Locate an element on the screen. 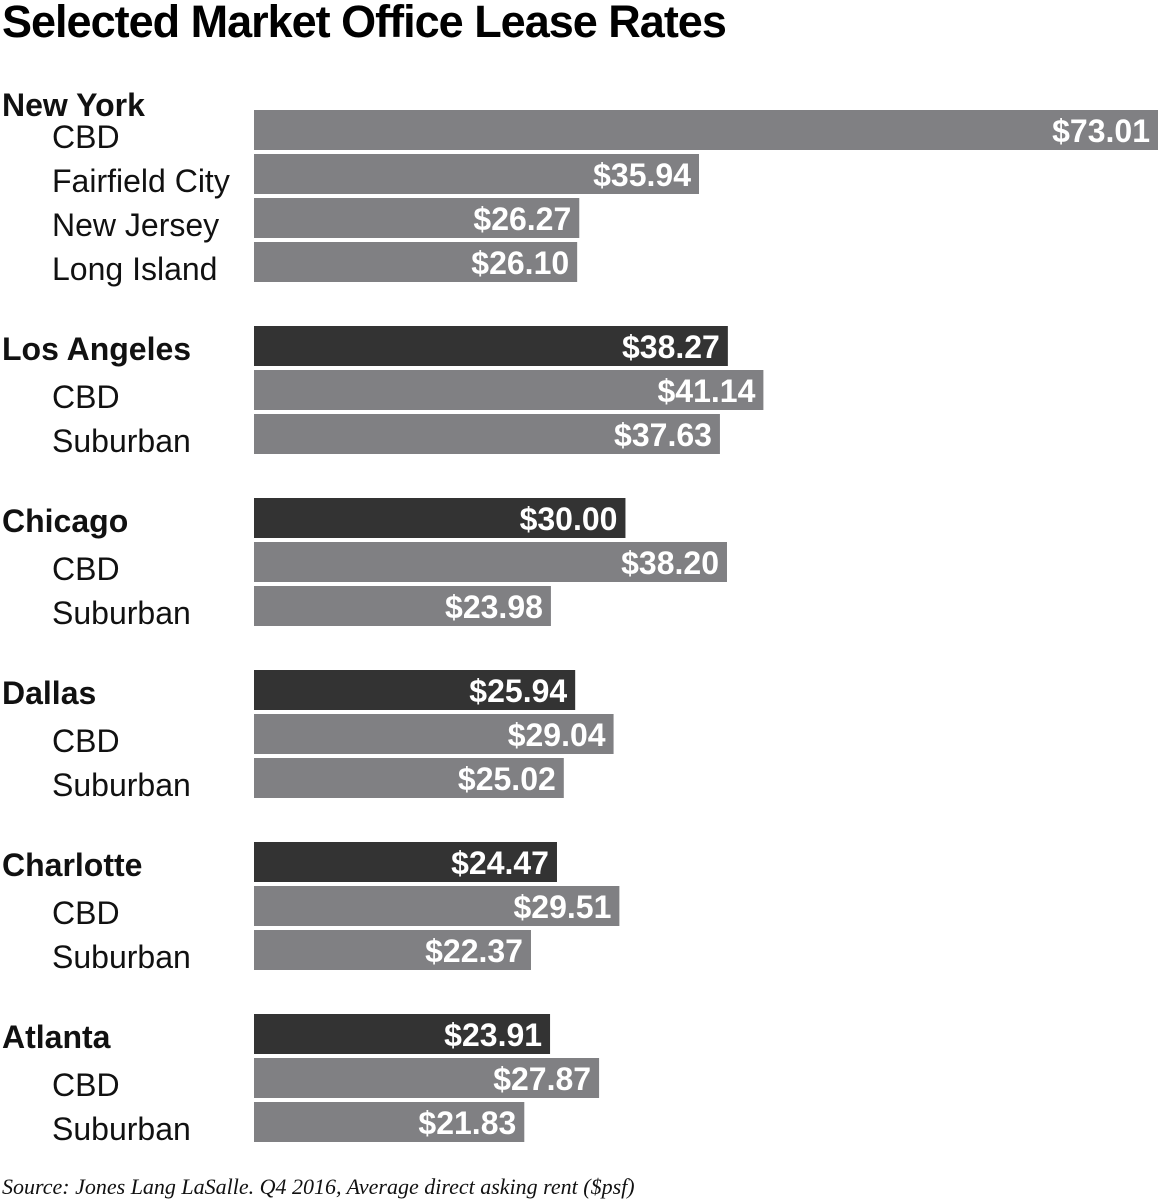 The height and width of the screenshot is (1200, 1158). submarket-charlotte-suburban-bar is located at coordinates (392, 950).